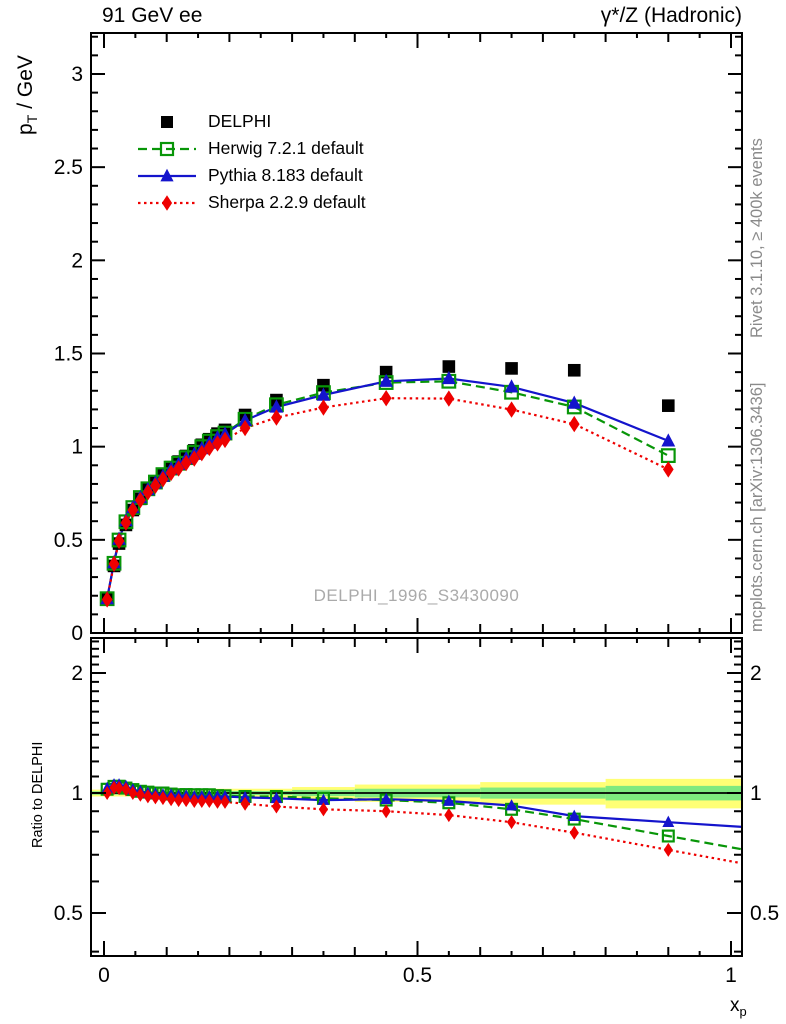  I want to click on legend-item-sherpa: Sherpa 2.2.9 default, so click(251, 202).